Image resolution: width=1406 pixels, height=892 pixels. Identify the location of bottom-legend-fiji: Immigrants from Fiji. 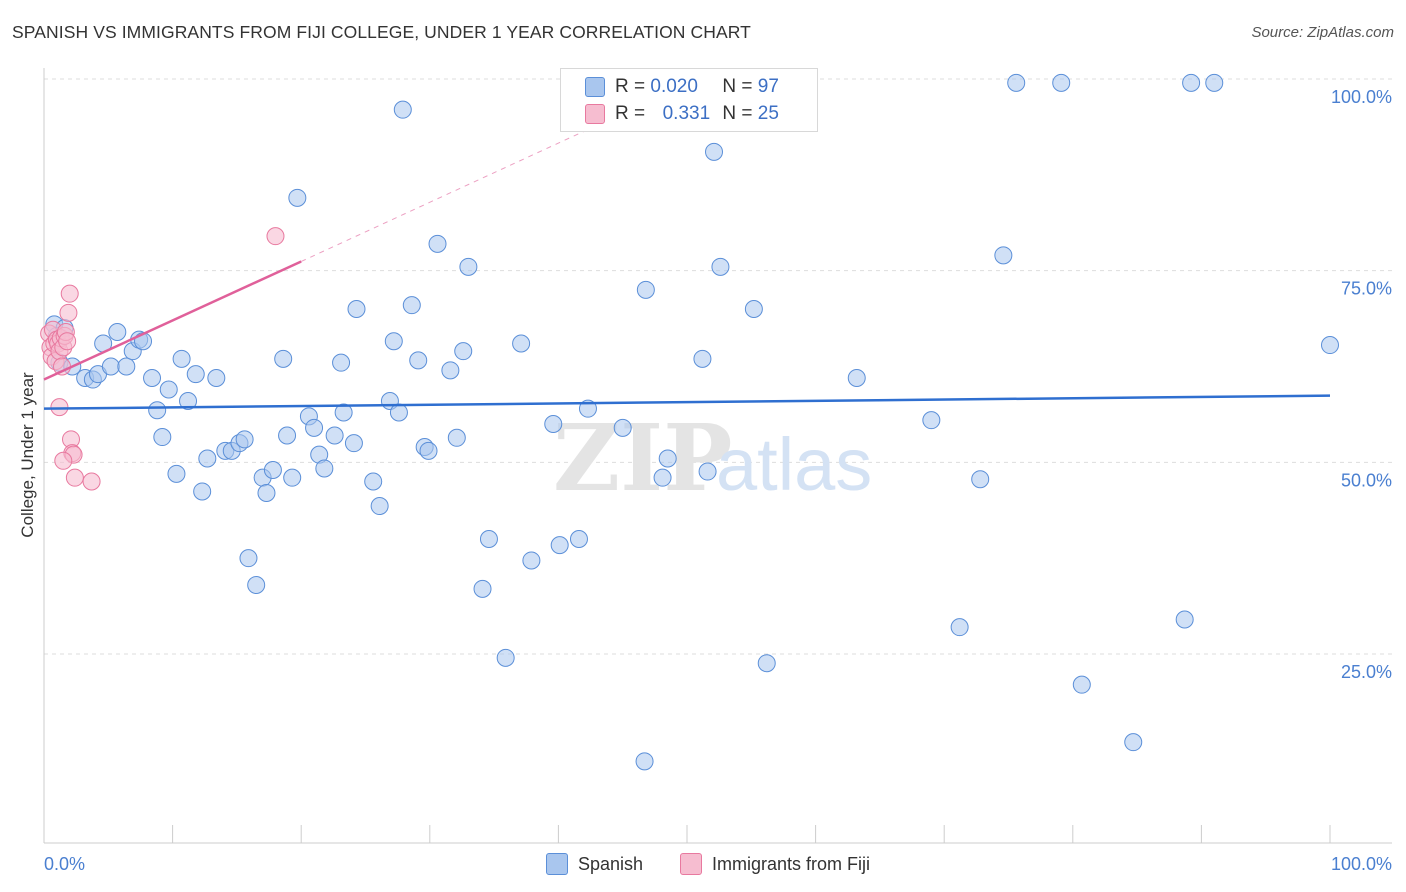
(775, 864).